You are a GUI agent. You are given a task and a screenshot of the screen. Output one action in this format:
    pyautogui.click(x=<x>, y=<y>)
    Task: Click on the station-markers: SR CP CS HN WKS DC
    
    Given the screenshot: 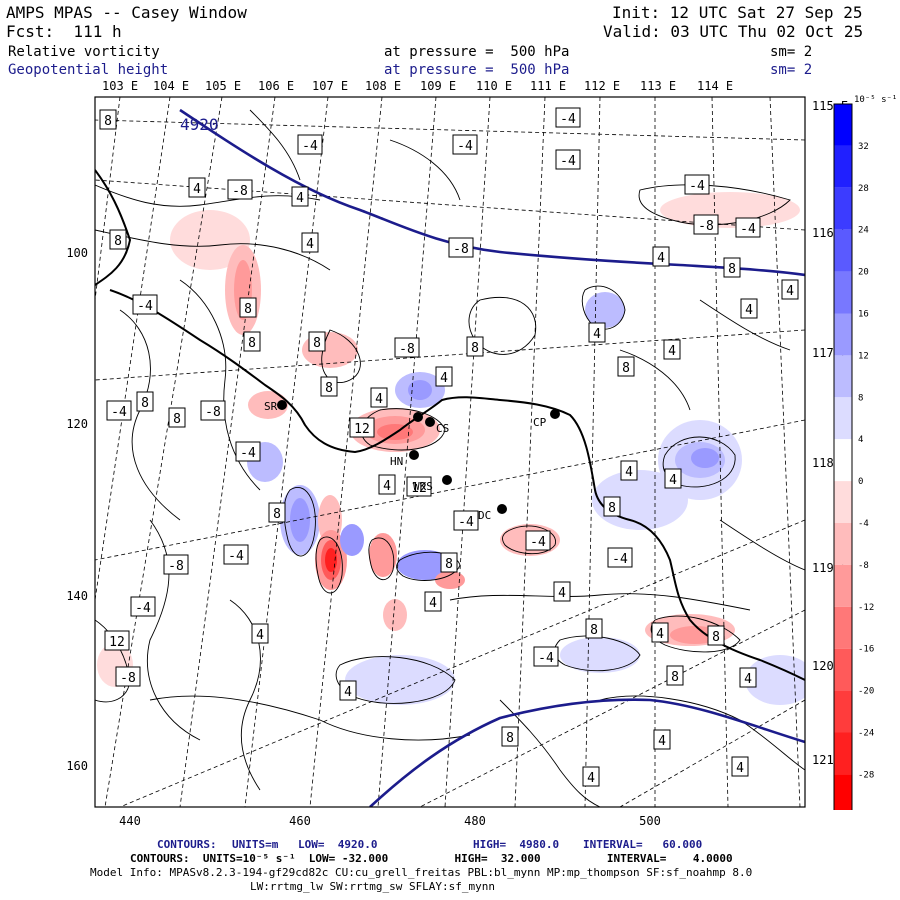 What is the action you would take?
    pyautogui.click(x=412, y=461)
    